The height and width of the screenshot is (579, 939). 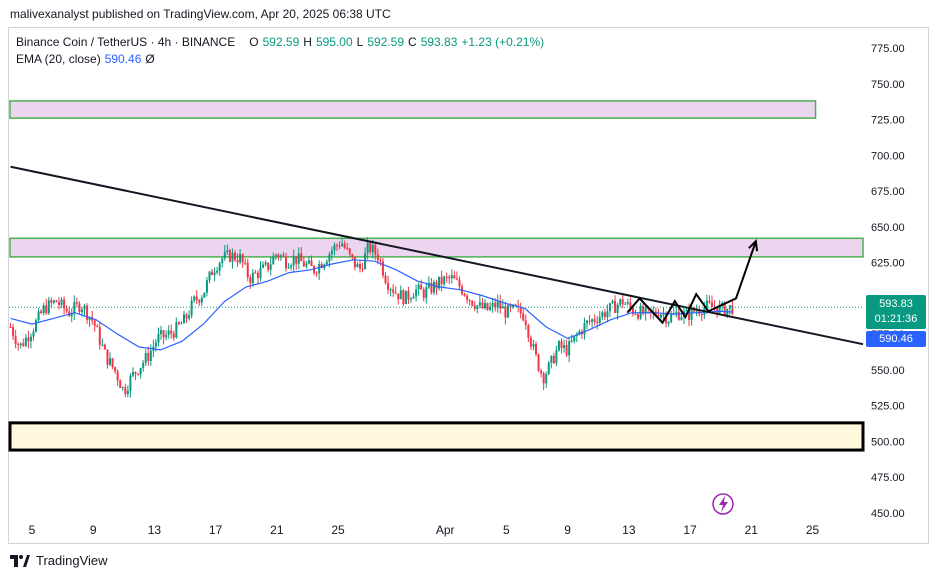 What do you see at coordinates (691, 282) in the screenshot?
I see `projection-path` at bounding box center [691, 282].